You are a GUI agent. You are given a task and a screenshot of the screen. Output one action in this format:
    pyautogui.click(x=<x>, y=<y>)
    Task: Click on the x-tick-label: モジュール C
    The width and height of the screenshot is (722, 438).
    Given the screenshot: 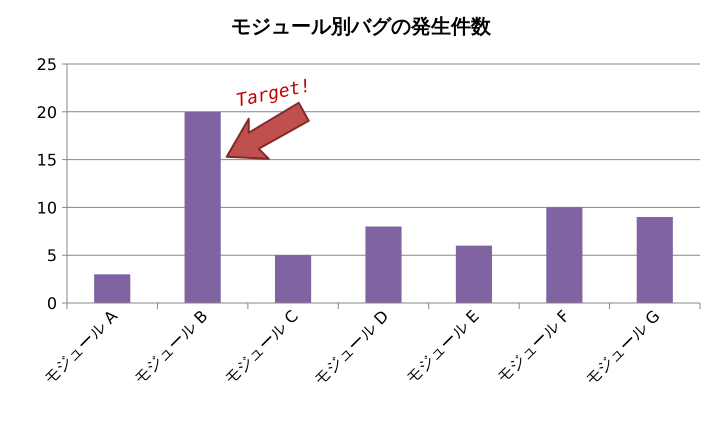 What is the action you would take?
    pyautogui.click(x=261, y=347)
    